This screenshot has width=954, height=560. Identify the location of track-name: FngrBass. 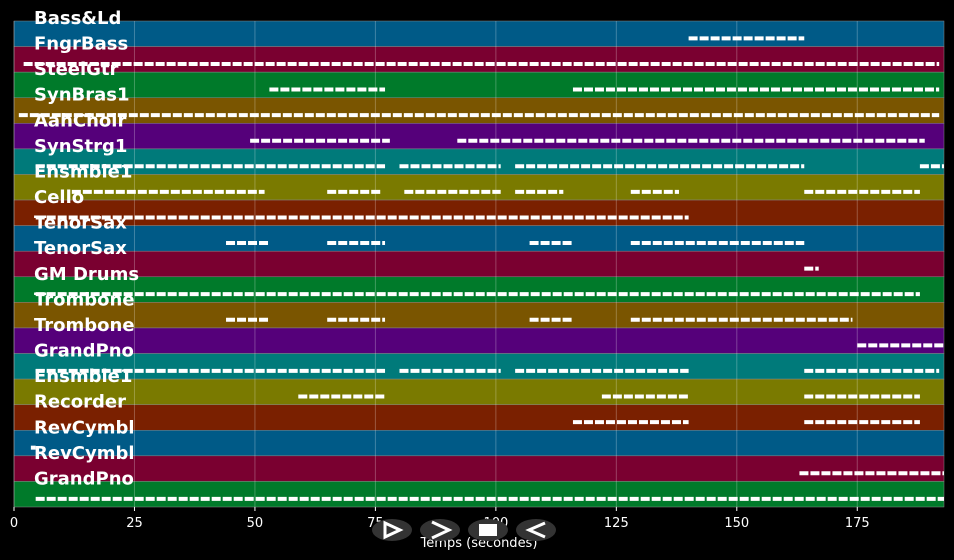
(81, 44).